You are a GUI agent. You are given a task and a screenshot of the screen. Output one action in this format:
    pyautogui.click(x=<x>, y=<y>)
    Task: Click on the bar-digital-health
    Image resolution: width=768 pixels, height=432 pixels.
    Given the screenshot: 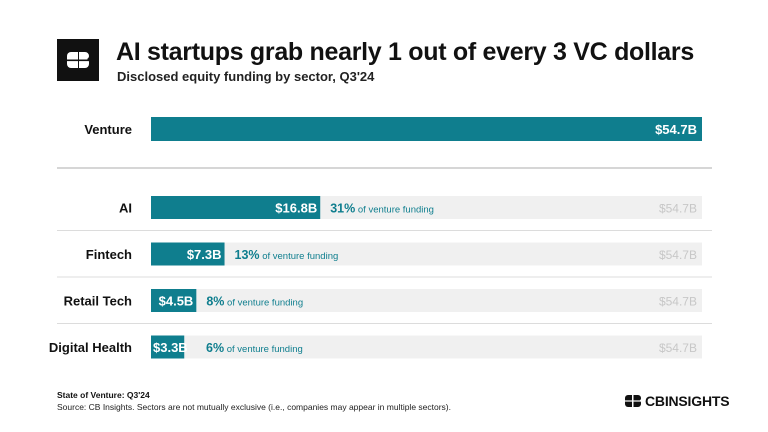 What is the action you would take?
    pyautogui.click(x=168, y=347)
    